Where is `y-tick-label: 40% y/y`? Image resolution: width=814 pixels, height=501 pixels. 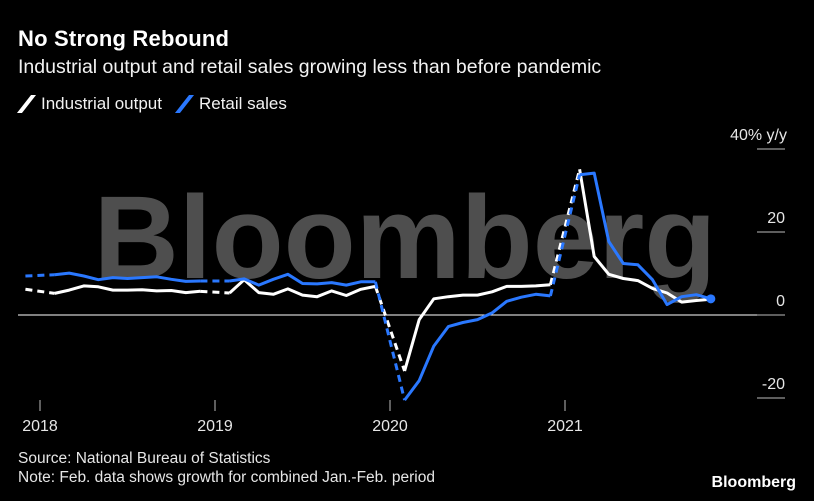
y-tick-label: 40% y/y is located at coordinates (758, 135).